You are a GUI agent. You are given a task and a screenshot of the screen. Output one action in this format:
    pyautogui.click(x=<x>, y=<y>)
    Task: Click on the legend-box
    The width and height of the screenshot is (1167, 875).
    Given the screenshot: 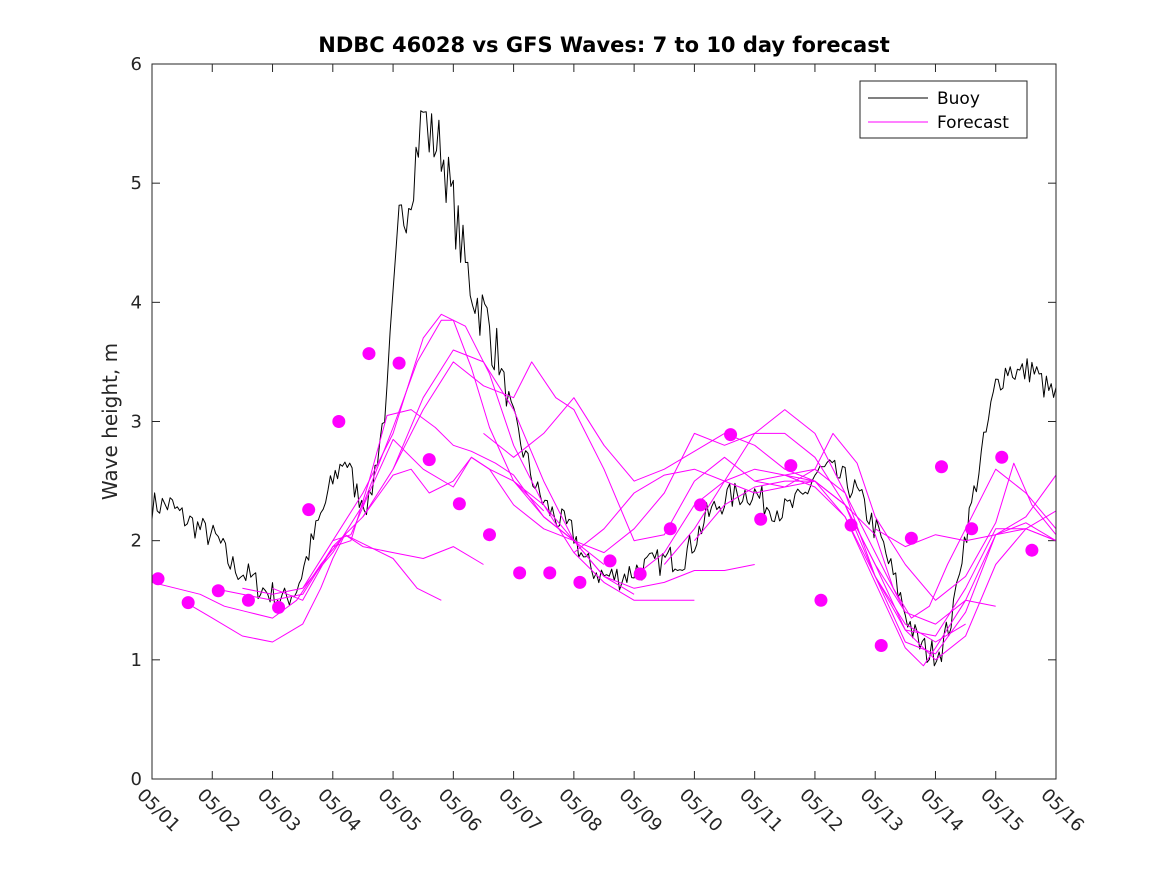 What is the action you would take?
    pyautogui.click(x=943, y=109)
    